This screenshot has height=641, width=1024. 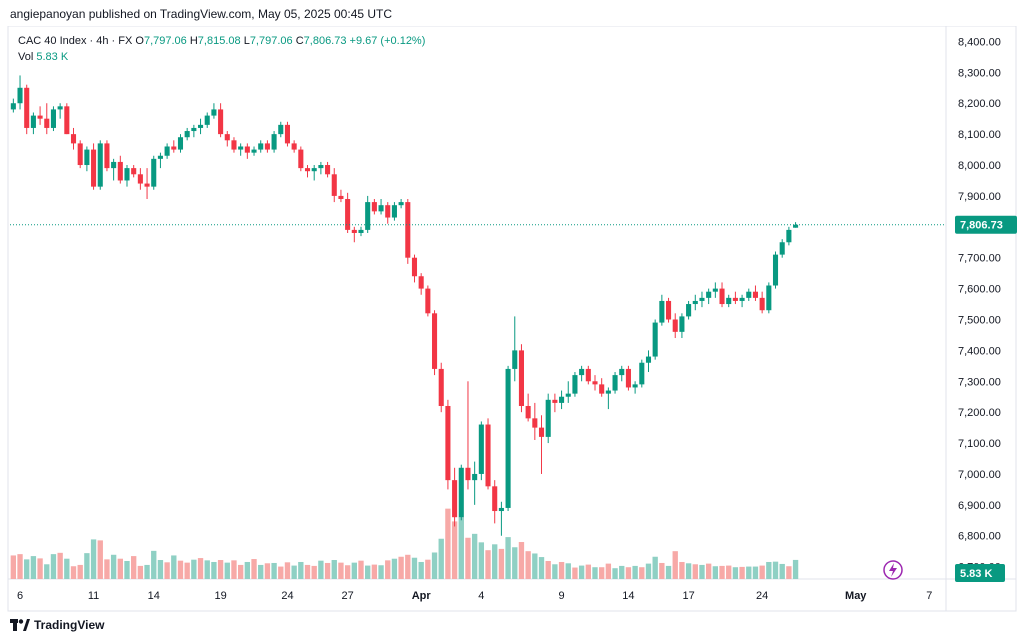 I want to click on lightning-icon-glyph, so click(x=893, y=570).